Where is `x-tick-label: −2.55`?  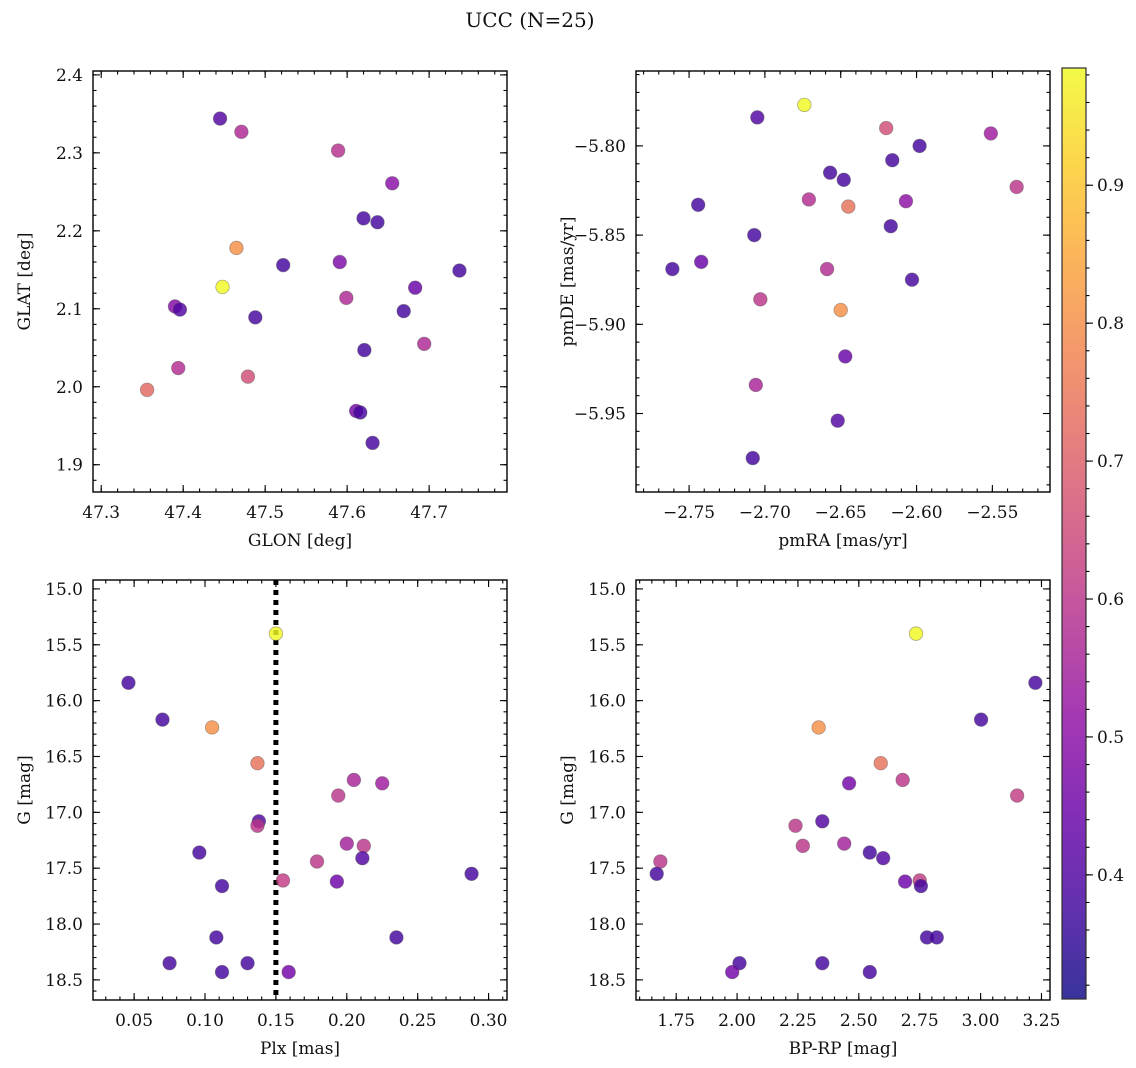
x-tick-label: −2.55 is located at coordinates (992, 513).